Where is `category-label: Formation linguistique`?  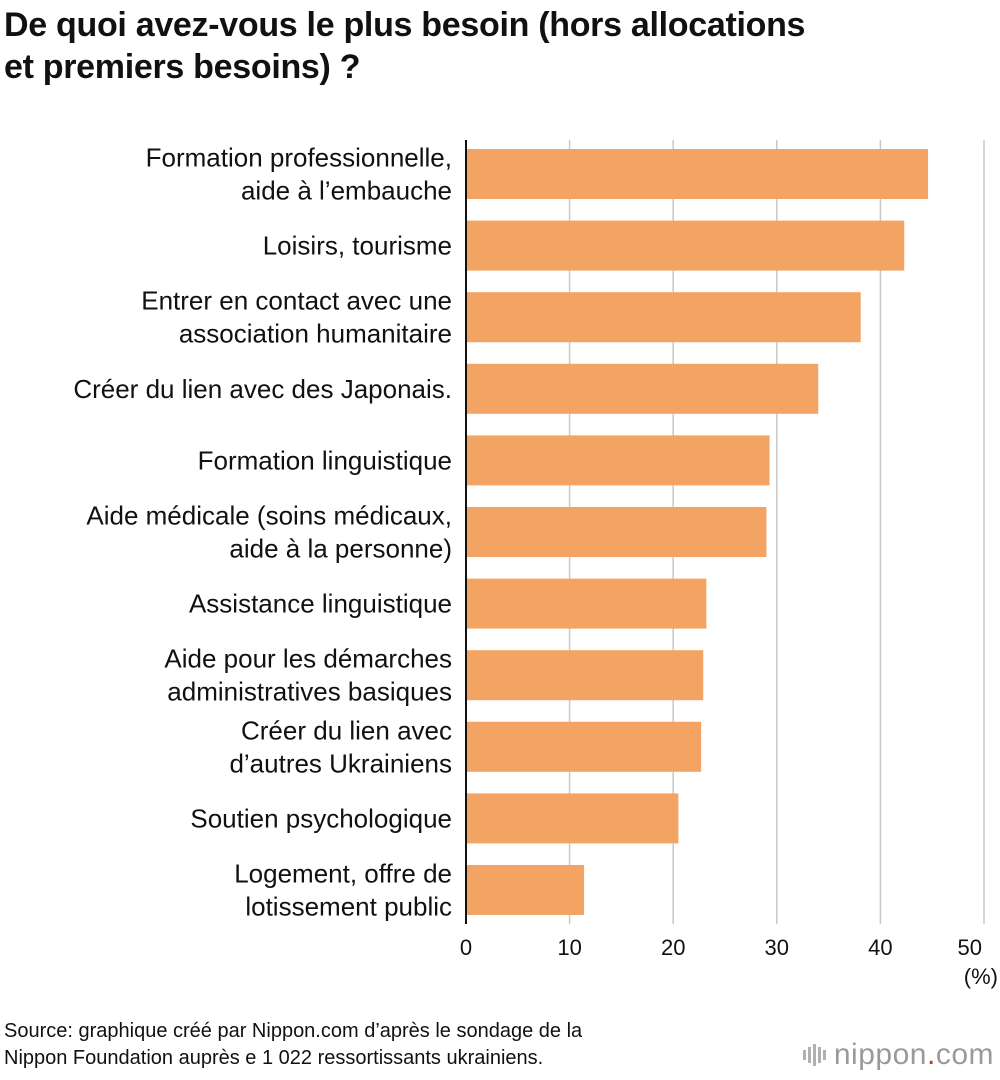 category-label: Formation linguistique is located at coordinates (325, 460).